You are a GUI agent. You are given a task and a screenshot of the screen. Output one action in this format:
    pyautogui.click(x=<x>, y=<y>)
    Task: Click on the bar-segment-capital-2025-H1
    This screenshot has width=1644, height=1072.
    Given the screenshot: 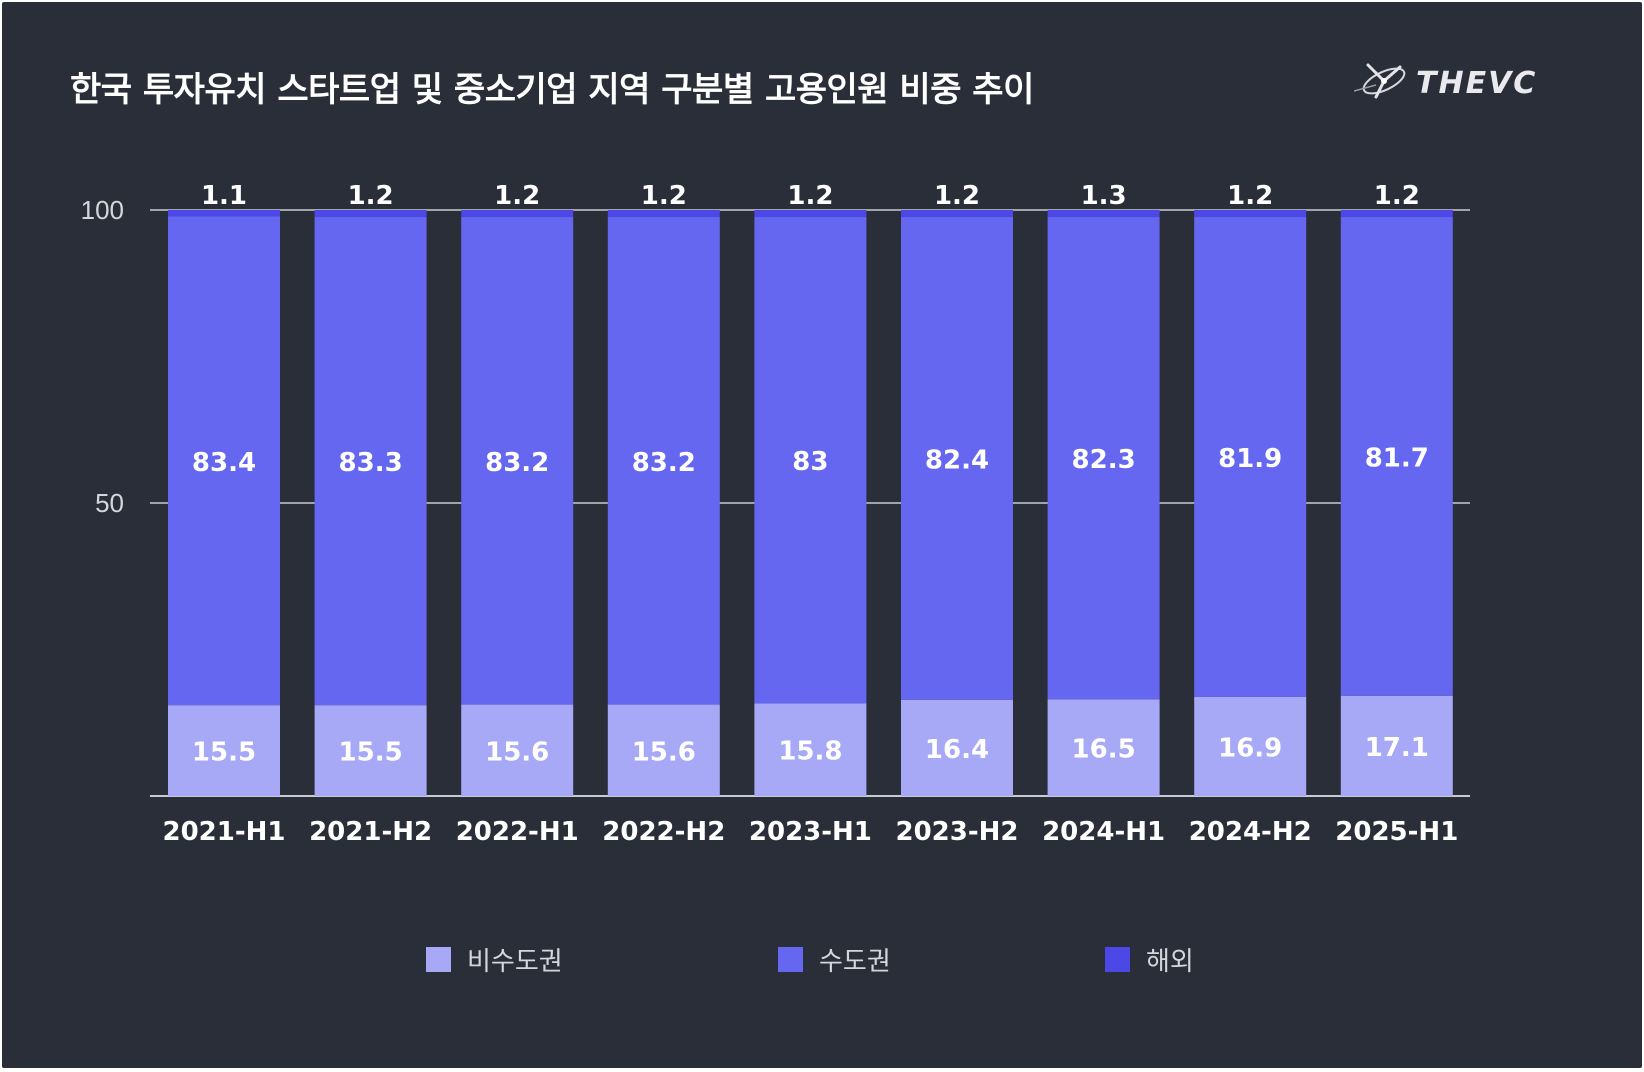 What is the action you would take?
    pyautogui.click(x=1396, y=456)
    